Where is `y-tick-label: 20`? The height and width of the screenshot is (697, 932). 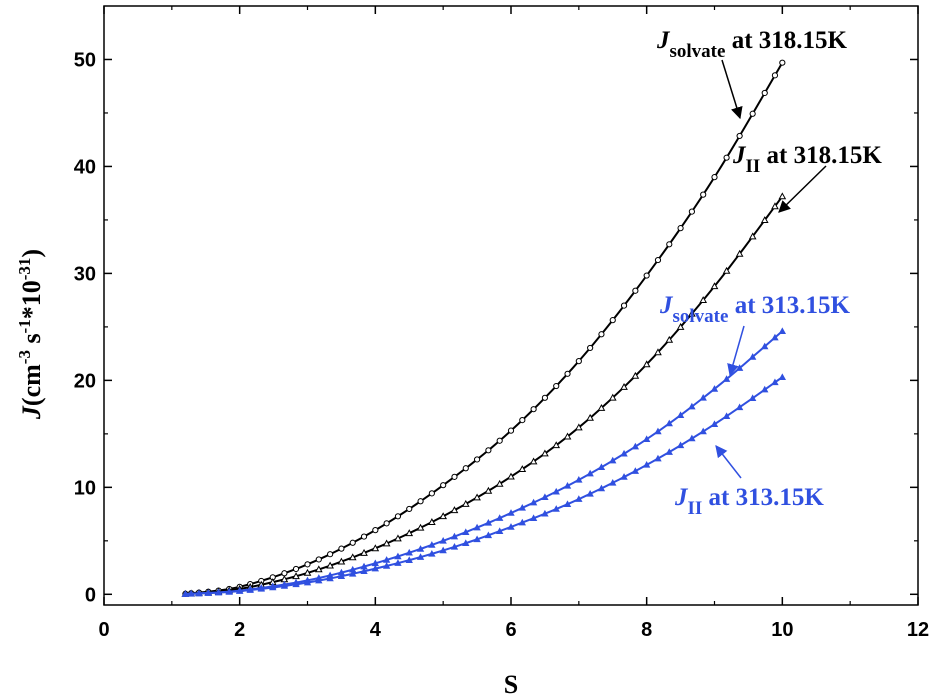 y-tick-label: 20 is located at coordinates (85, 381).